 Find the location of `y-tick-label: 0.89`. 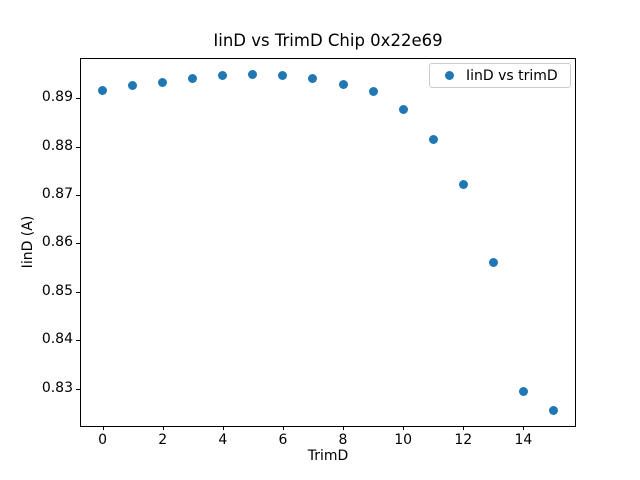

y-tick-label: 0.89 is located at coordinates (57, 97).